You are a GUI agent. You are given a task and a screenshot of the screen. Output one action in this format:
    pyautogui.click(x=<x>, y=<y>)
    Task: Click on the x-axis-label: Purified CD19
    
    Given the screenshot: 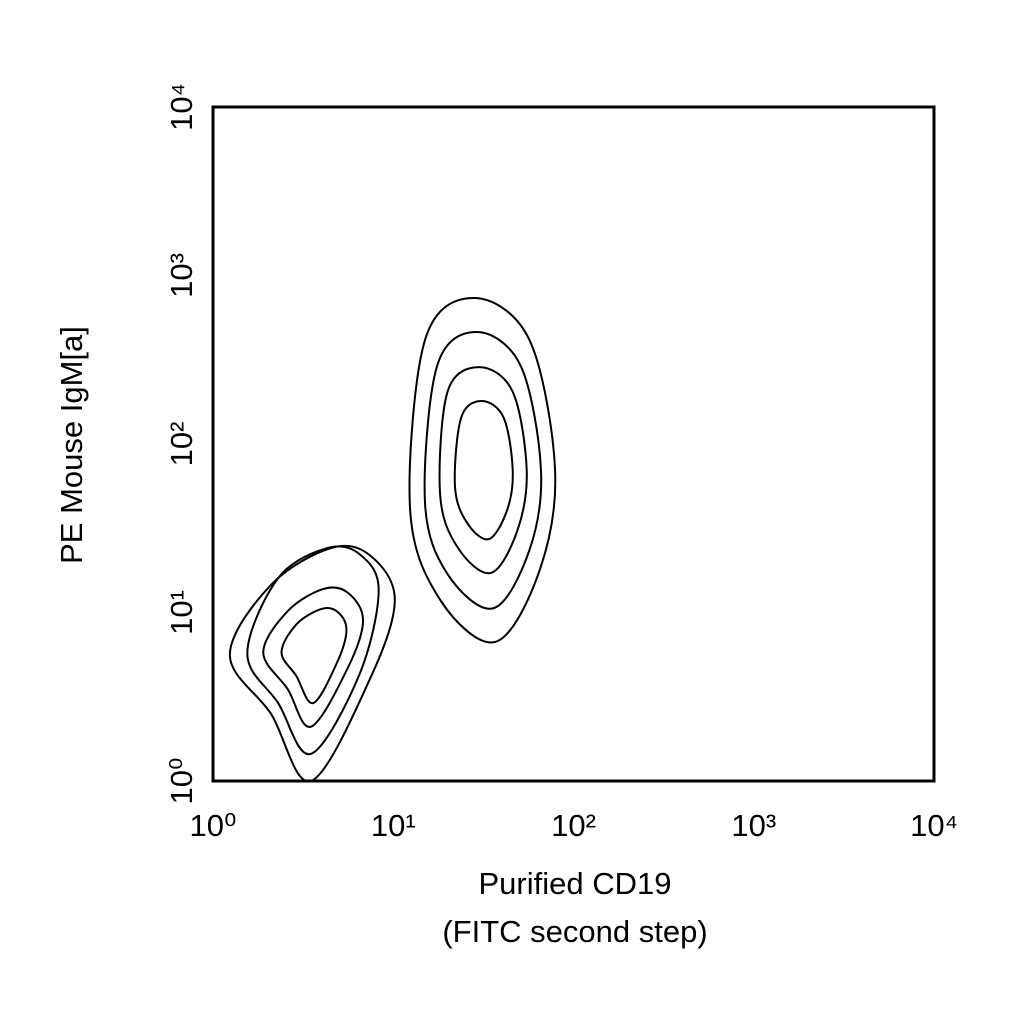 What is the action you would take?
    pyautogui.click(x=575, y=883)
    